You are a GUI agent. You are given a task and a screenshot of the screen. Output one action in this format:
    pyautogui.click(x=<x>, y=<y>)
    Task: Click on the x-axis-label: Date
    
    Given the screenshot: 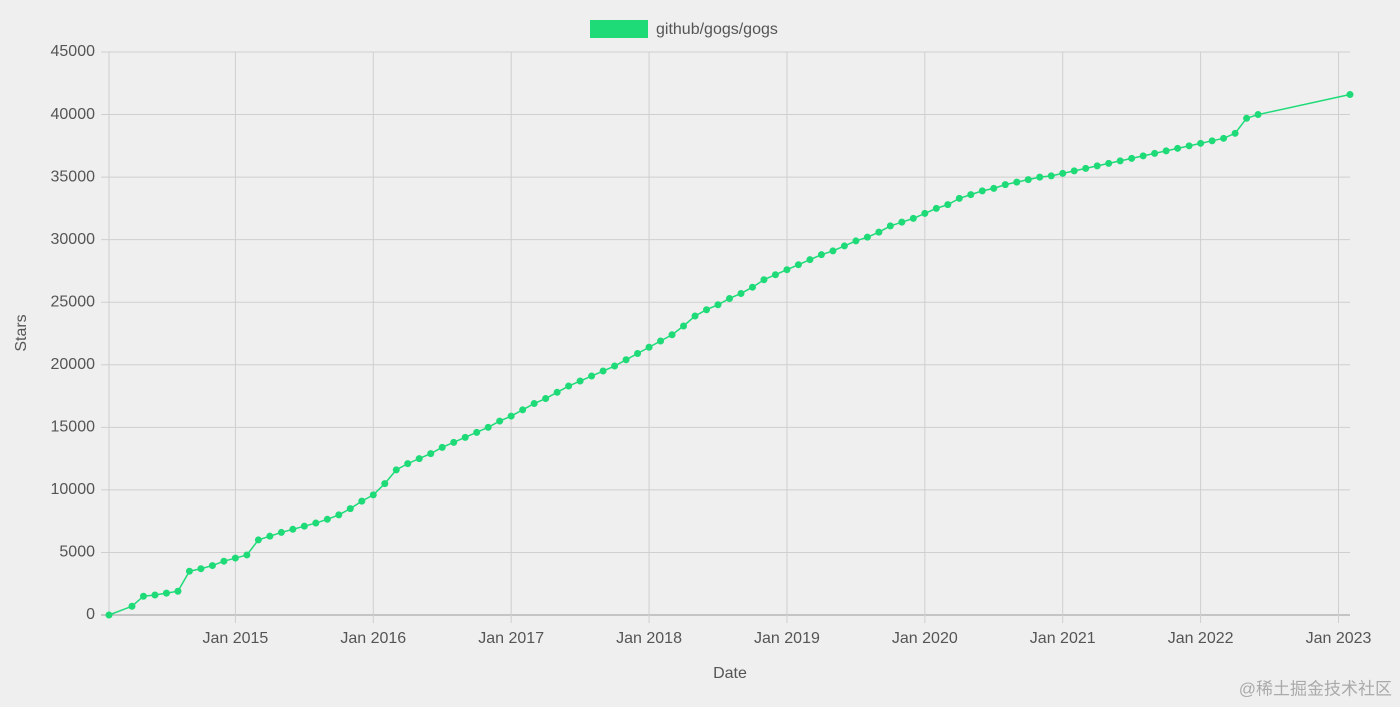 What is the action you would take?
    pyautogui.click(x=730, y=673)
    